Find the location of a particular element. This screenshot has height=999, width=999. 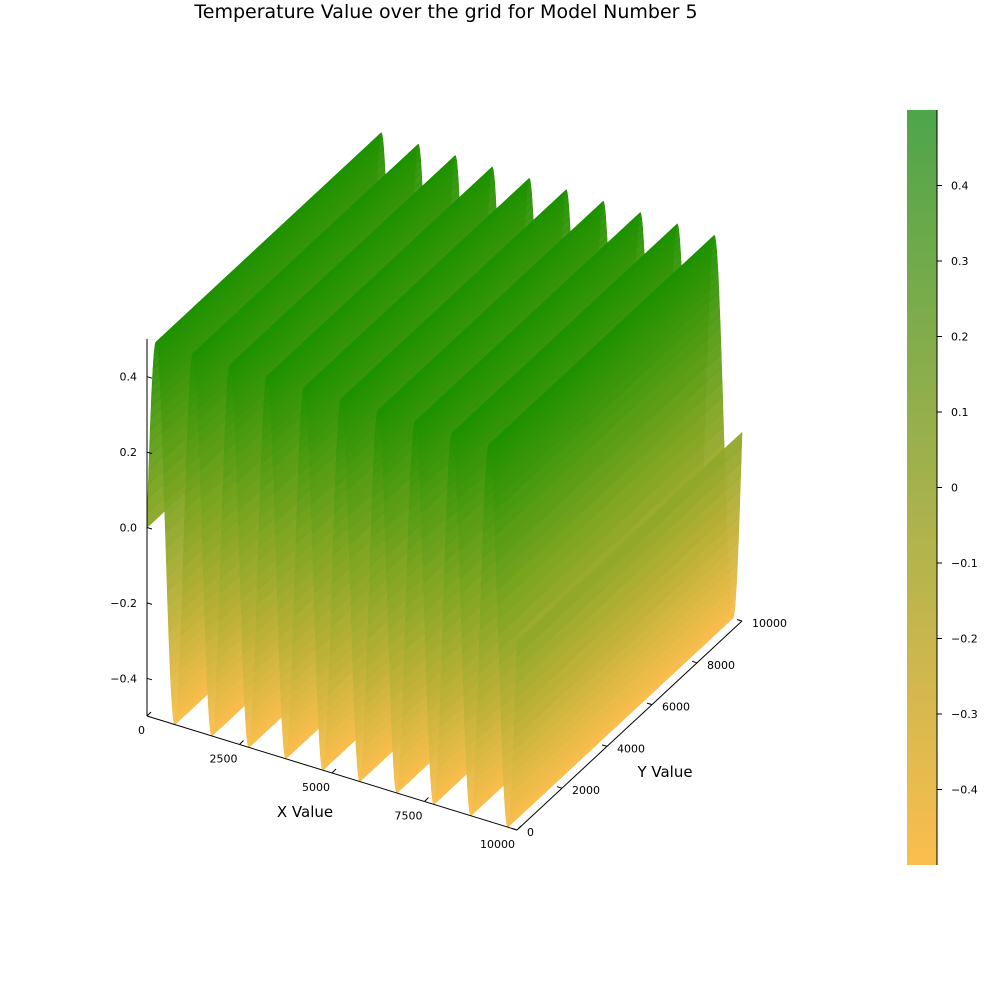

colorbar-tick-label: 0.3 is located at coordinates (960, 261).